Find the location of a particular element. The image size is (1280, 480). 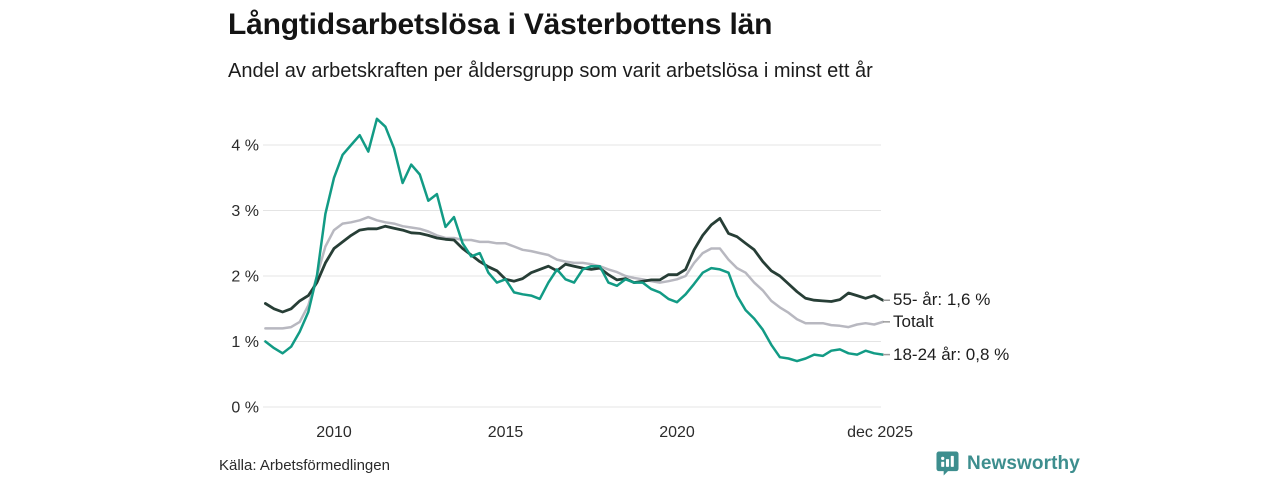

legend-label-total: Totalt is located at coordinates (913, 321).